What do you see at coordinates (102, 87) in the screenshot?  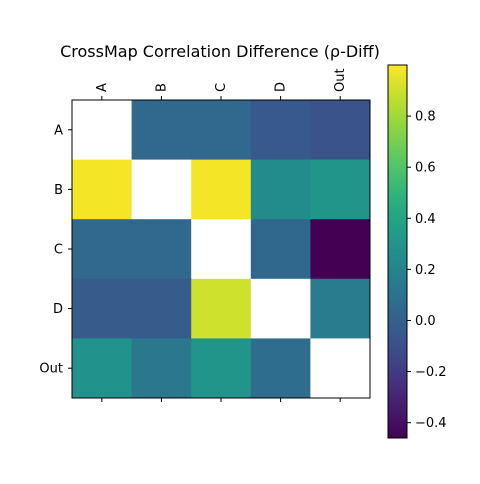 I see `x-tick-label: A` at bounding box center [102, 87].